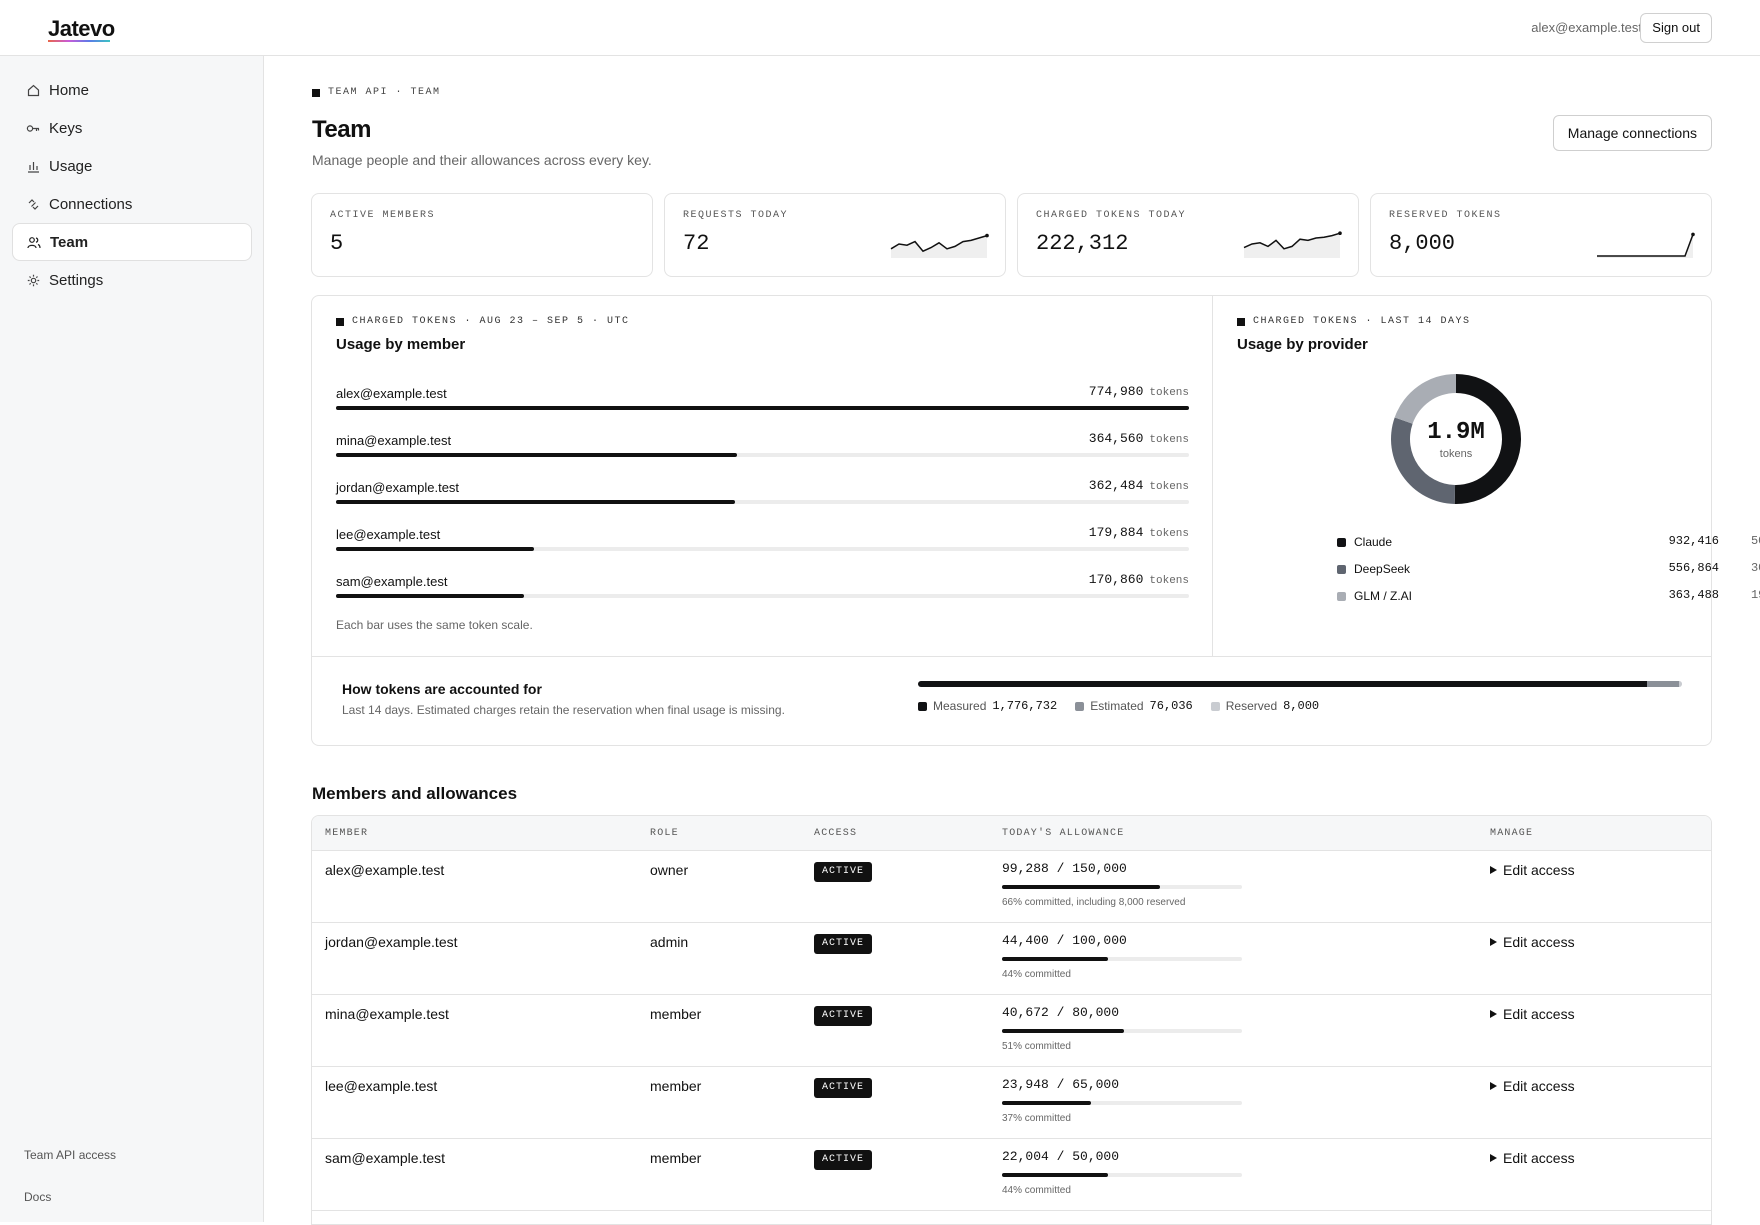 Image resolution: width=1760 pixels, height=1225 pixels. I want to click on sidebar-item-usage: Usage, so click(132, 166).